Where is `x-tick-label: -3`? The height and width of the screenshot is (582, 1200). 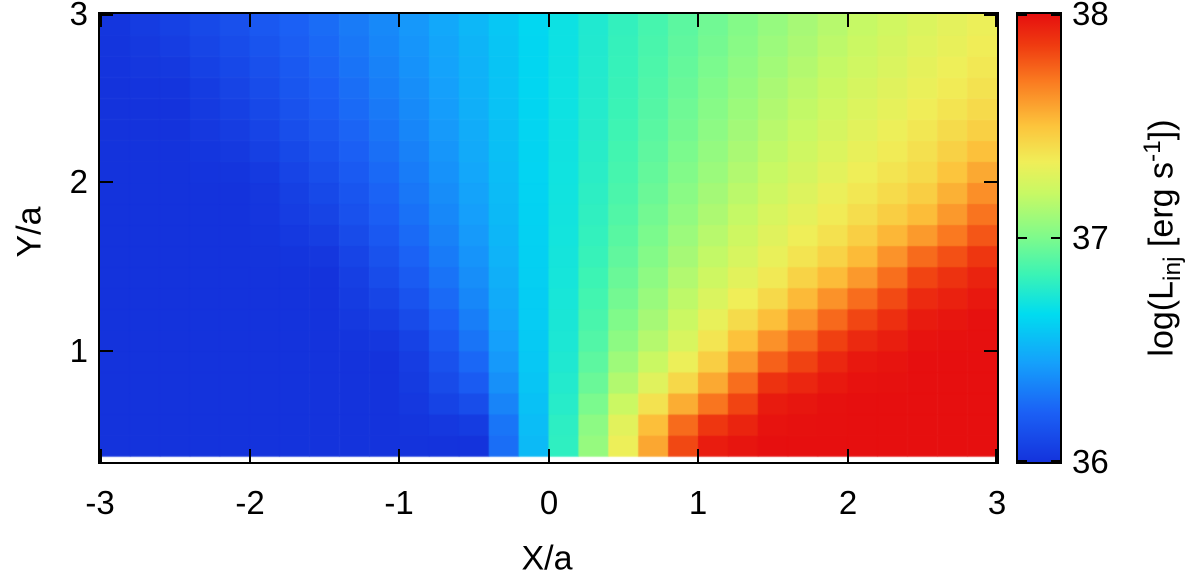 x-tick-label: -3 is located at coordinates (100, 502).